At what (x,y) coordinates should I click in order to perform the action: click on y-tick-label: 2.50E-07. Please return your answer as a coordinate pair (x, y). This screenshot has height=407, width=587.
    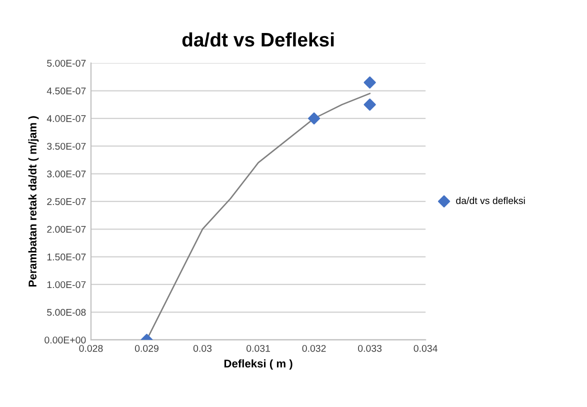
    Looking at the image, I should click on (66, 202).